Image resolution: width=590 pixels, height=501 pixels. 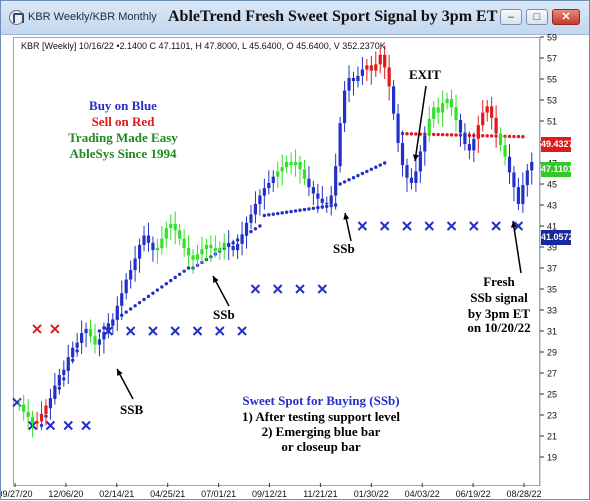 I want to click on arrow-fresh-shaft, so click(x=517, y=247).